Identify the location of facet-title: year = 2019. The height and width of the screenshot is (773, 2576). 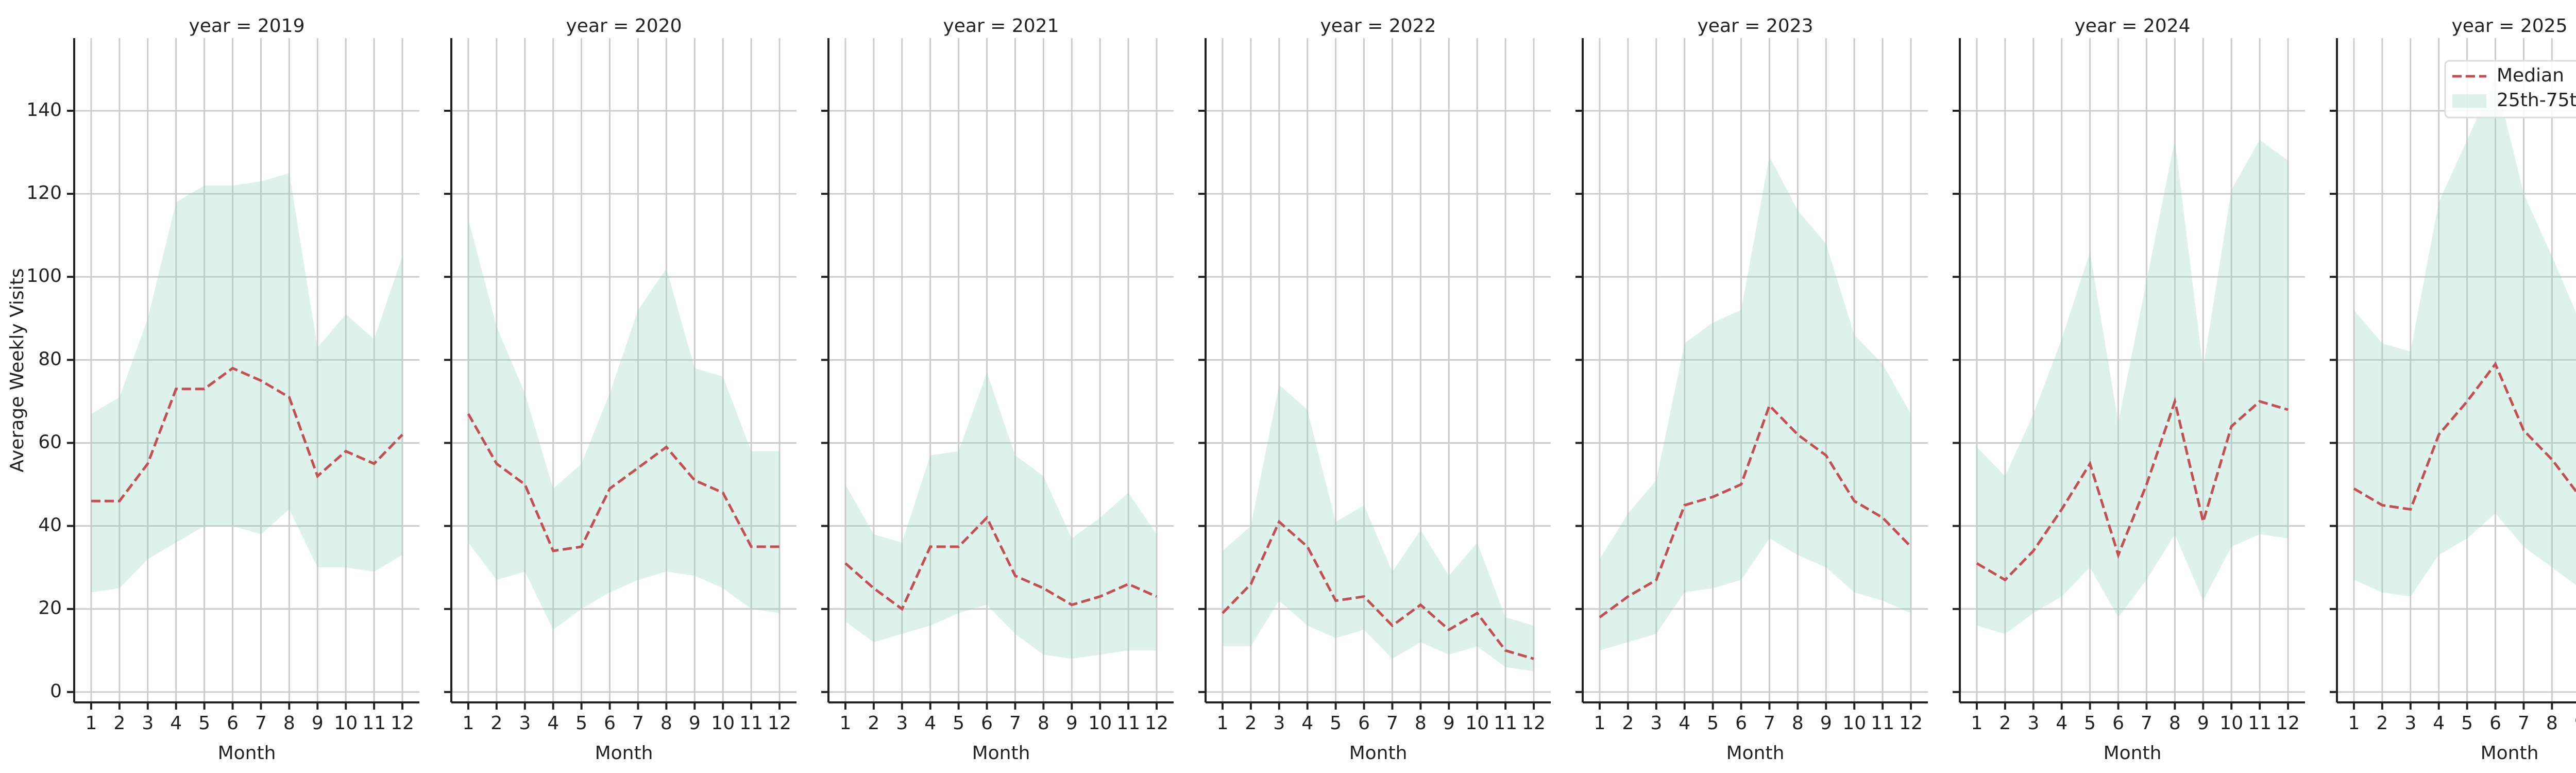
(247, 26).